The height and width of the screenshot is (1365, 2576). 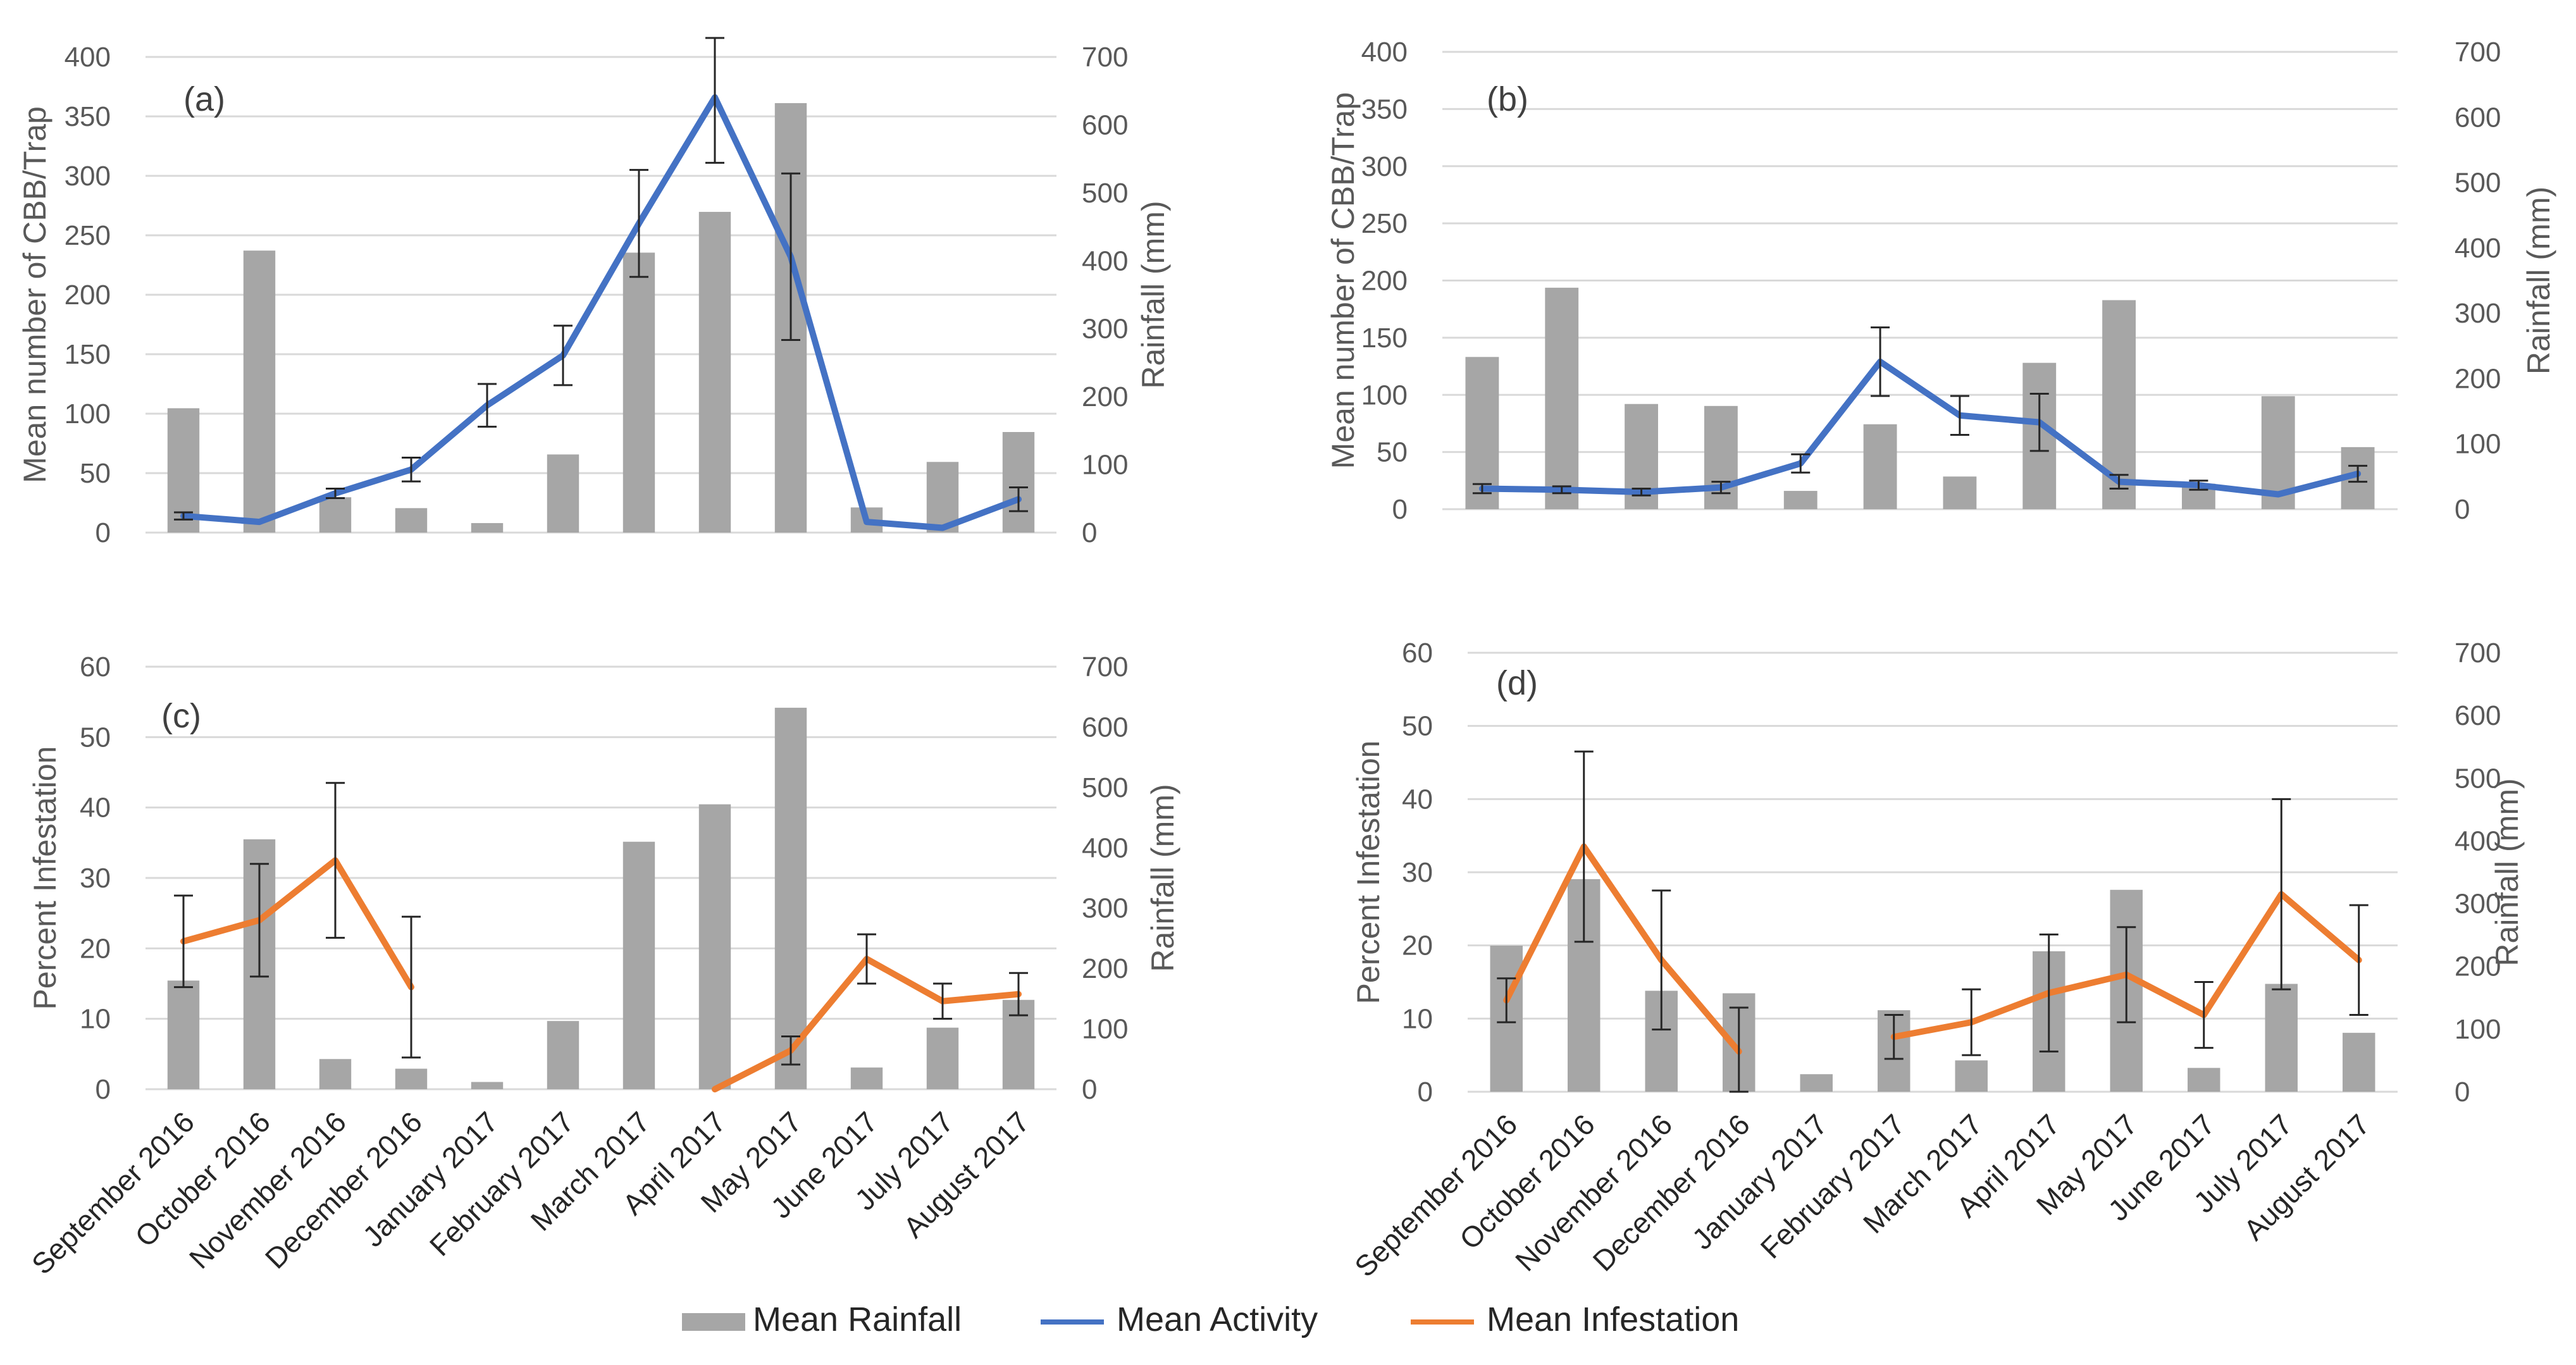 I want to click on legend-rainfall-label: Mean Rainfall, so click(x=858, y=1319).